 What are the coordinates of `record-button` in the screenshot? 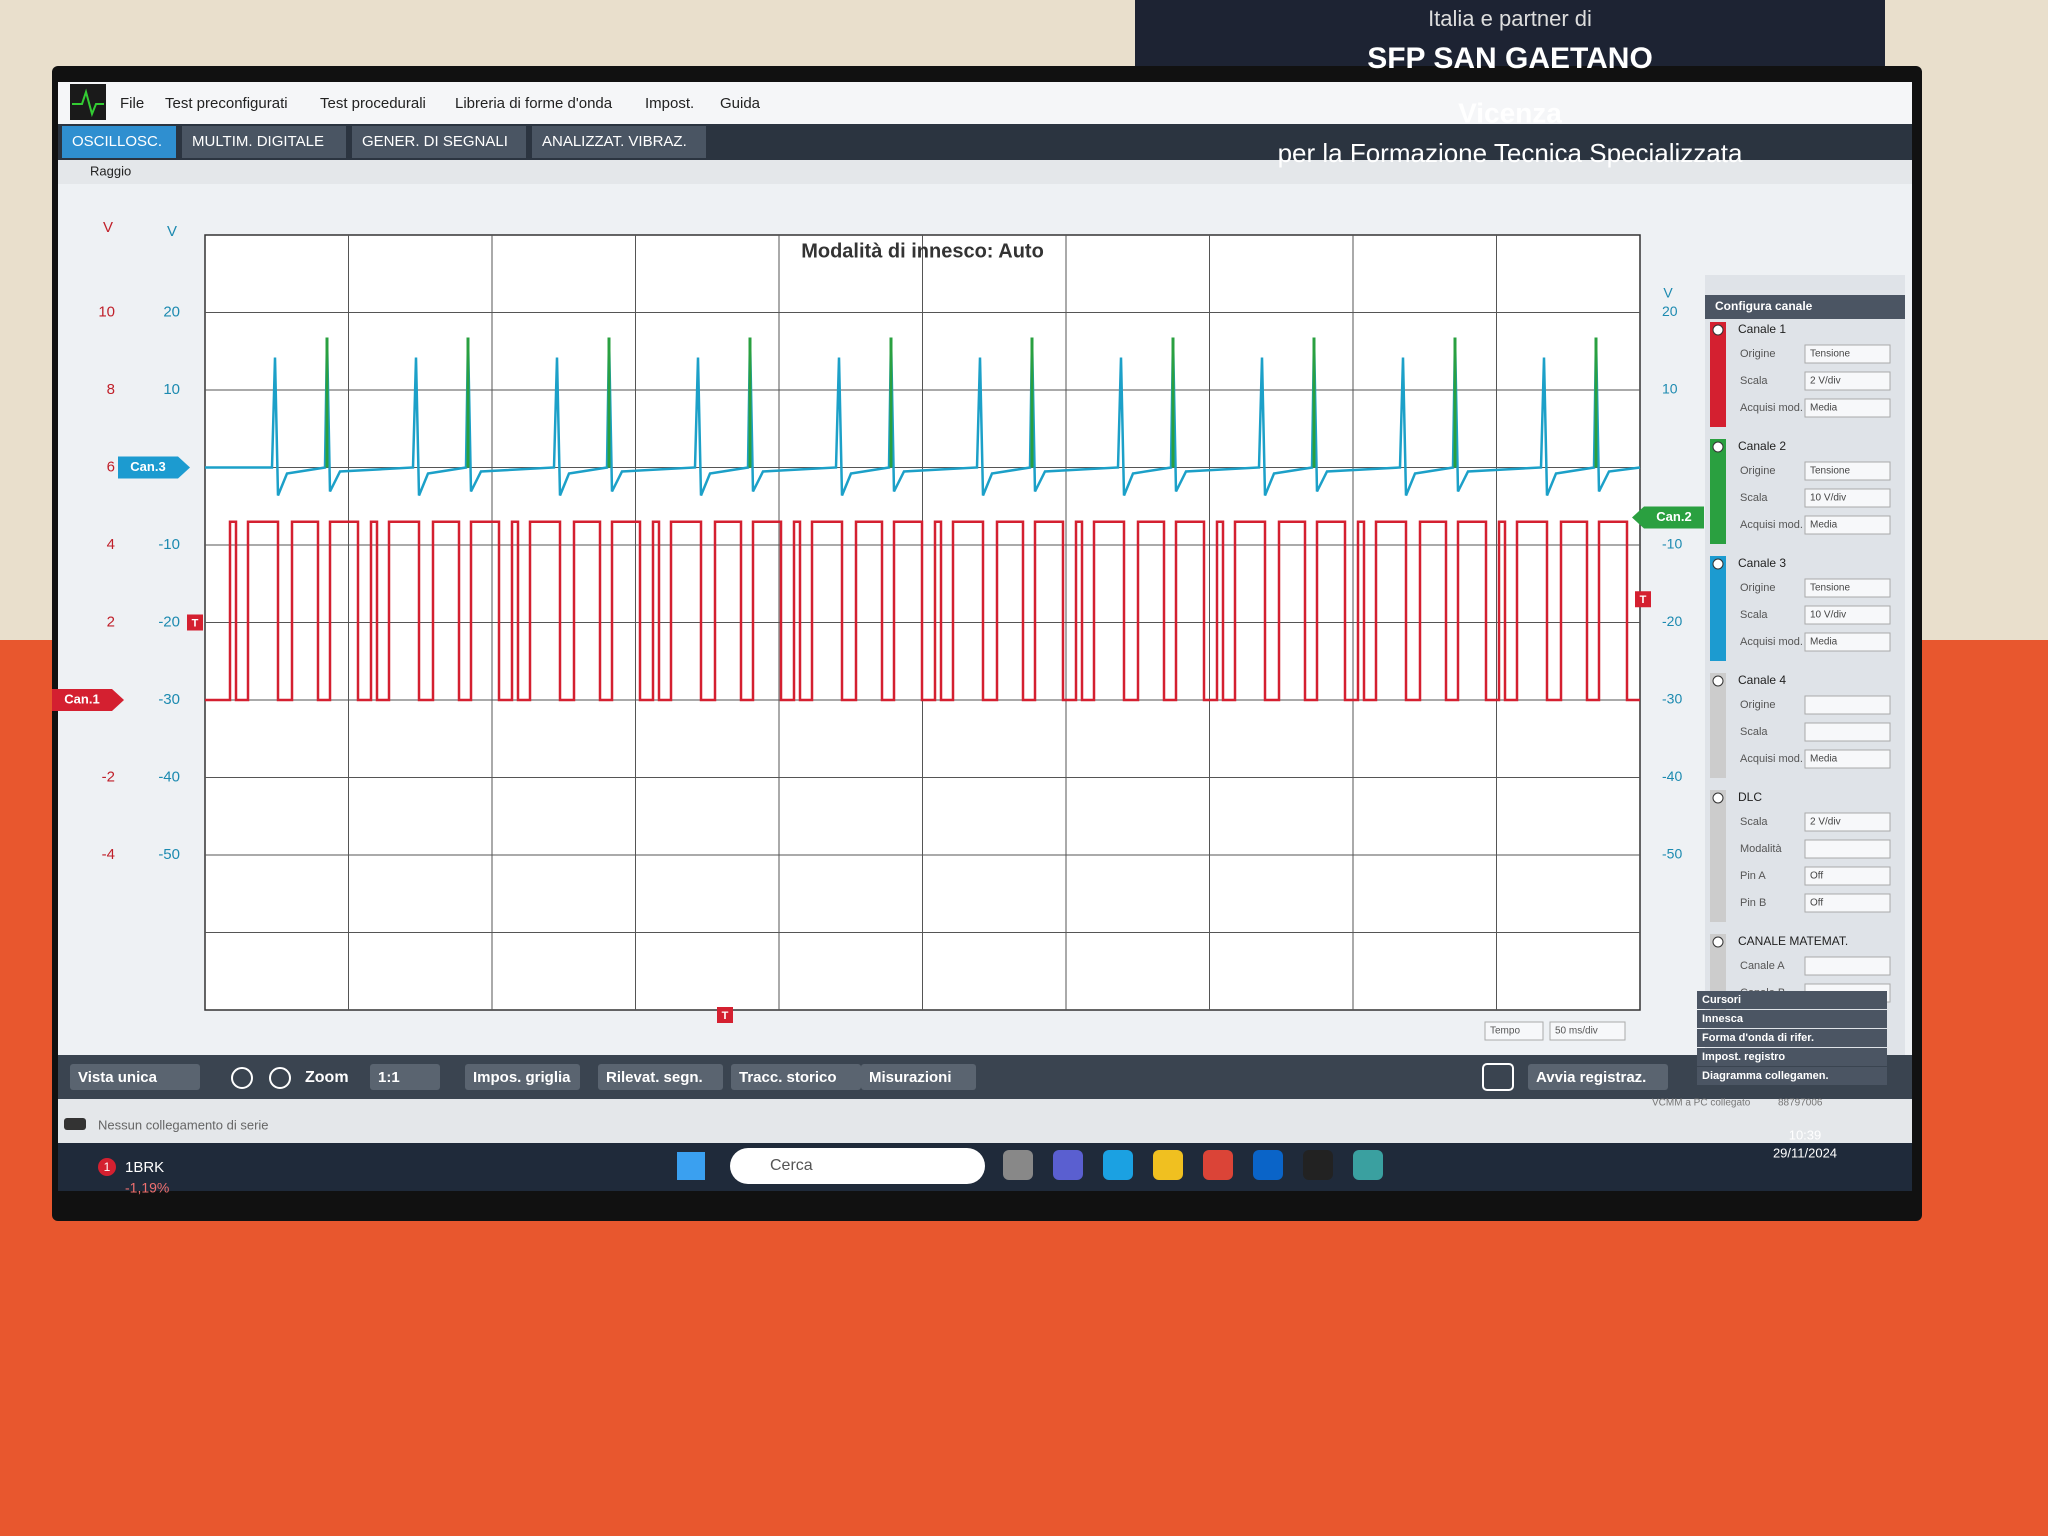 It's located at (1598, 1077).